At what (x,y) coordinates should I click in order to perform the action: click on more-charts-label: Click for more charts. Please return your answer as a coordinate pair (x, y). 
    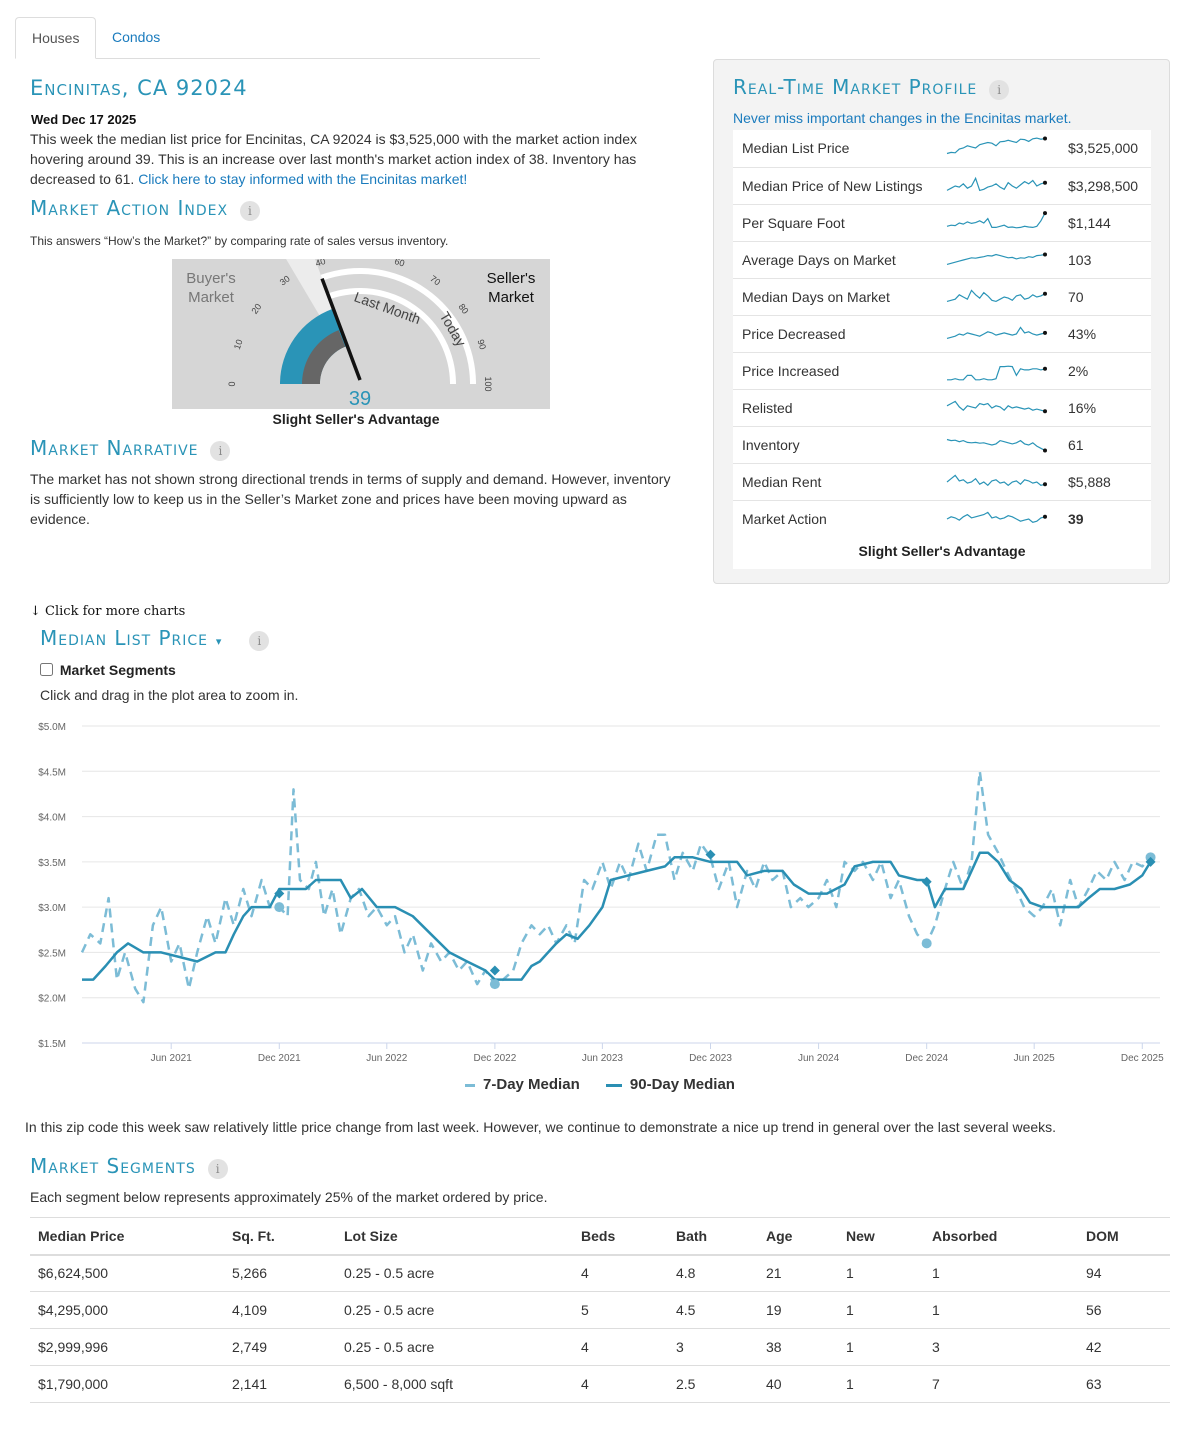
    Looking at the image, I should click on (115, 611).